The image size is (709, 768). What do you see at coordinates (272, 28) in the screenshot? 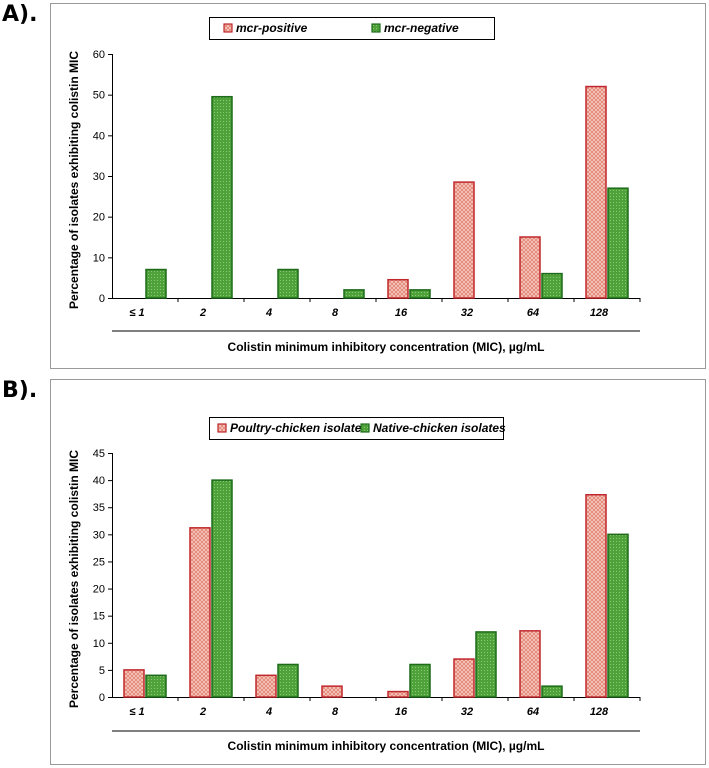
I see `legend-label-1: mcr-positive` at bounding box center [272, 28].